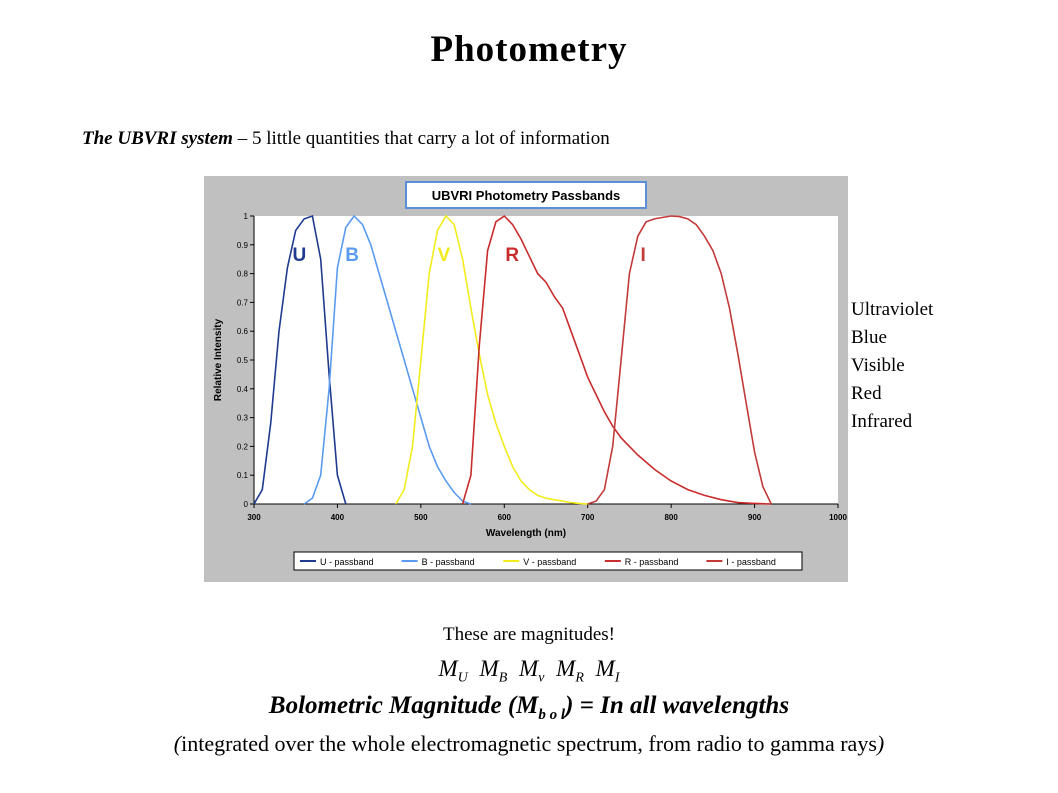 This screenshot has width=1058, height=793. I want to click on chart-title: UBVRI Photometry Passbands, so click(526, 195).